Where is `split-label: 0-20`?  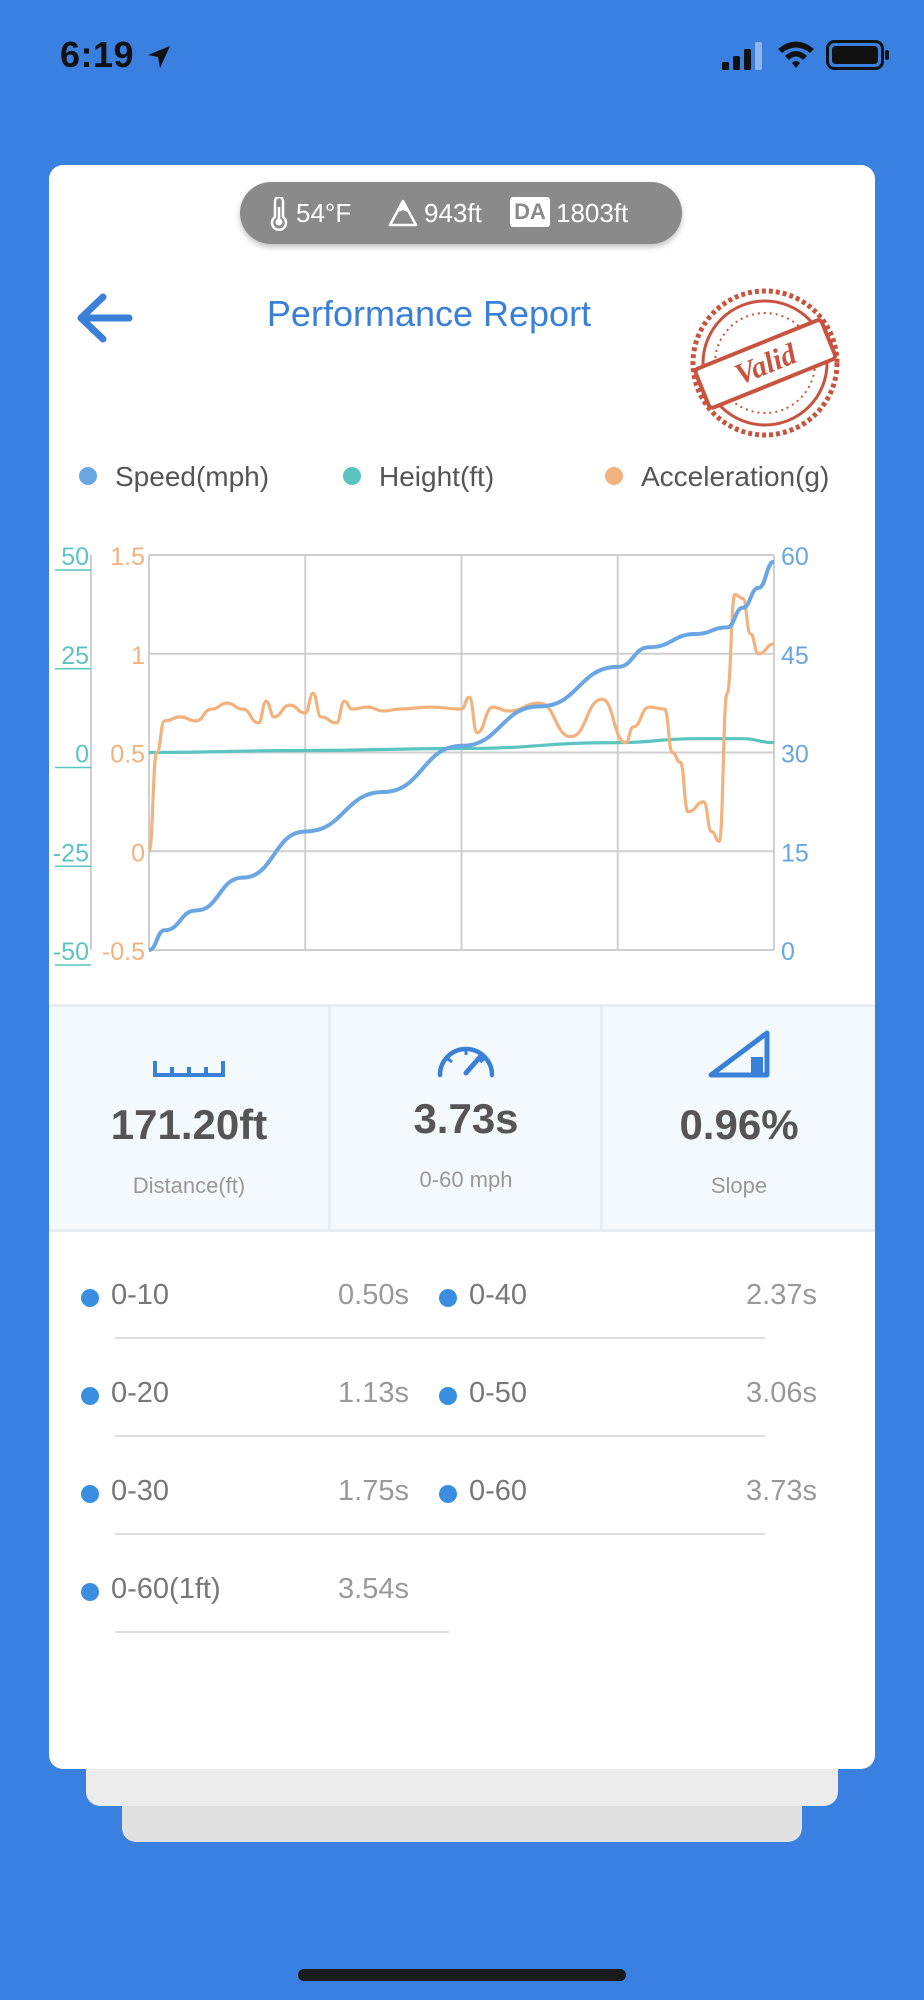 split-label: 0-20 is located at coordinates (140, 1393).